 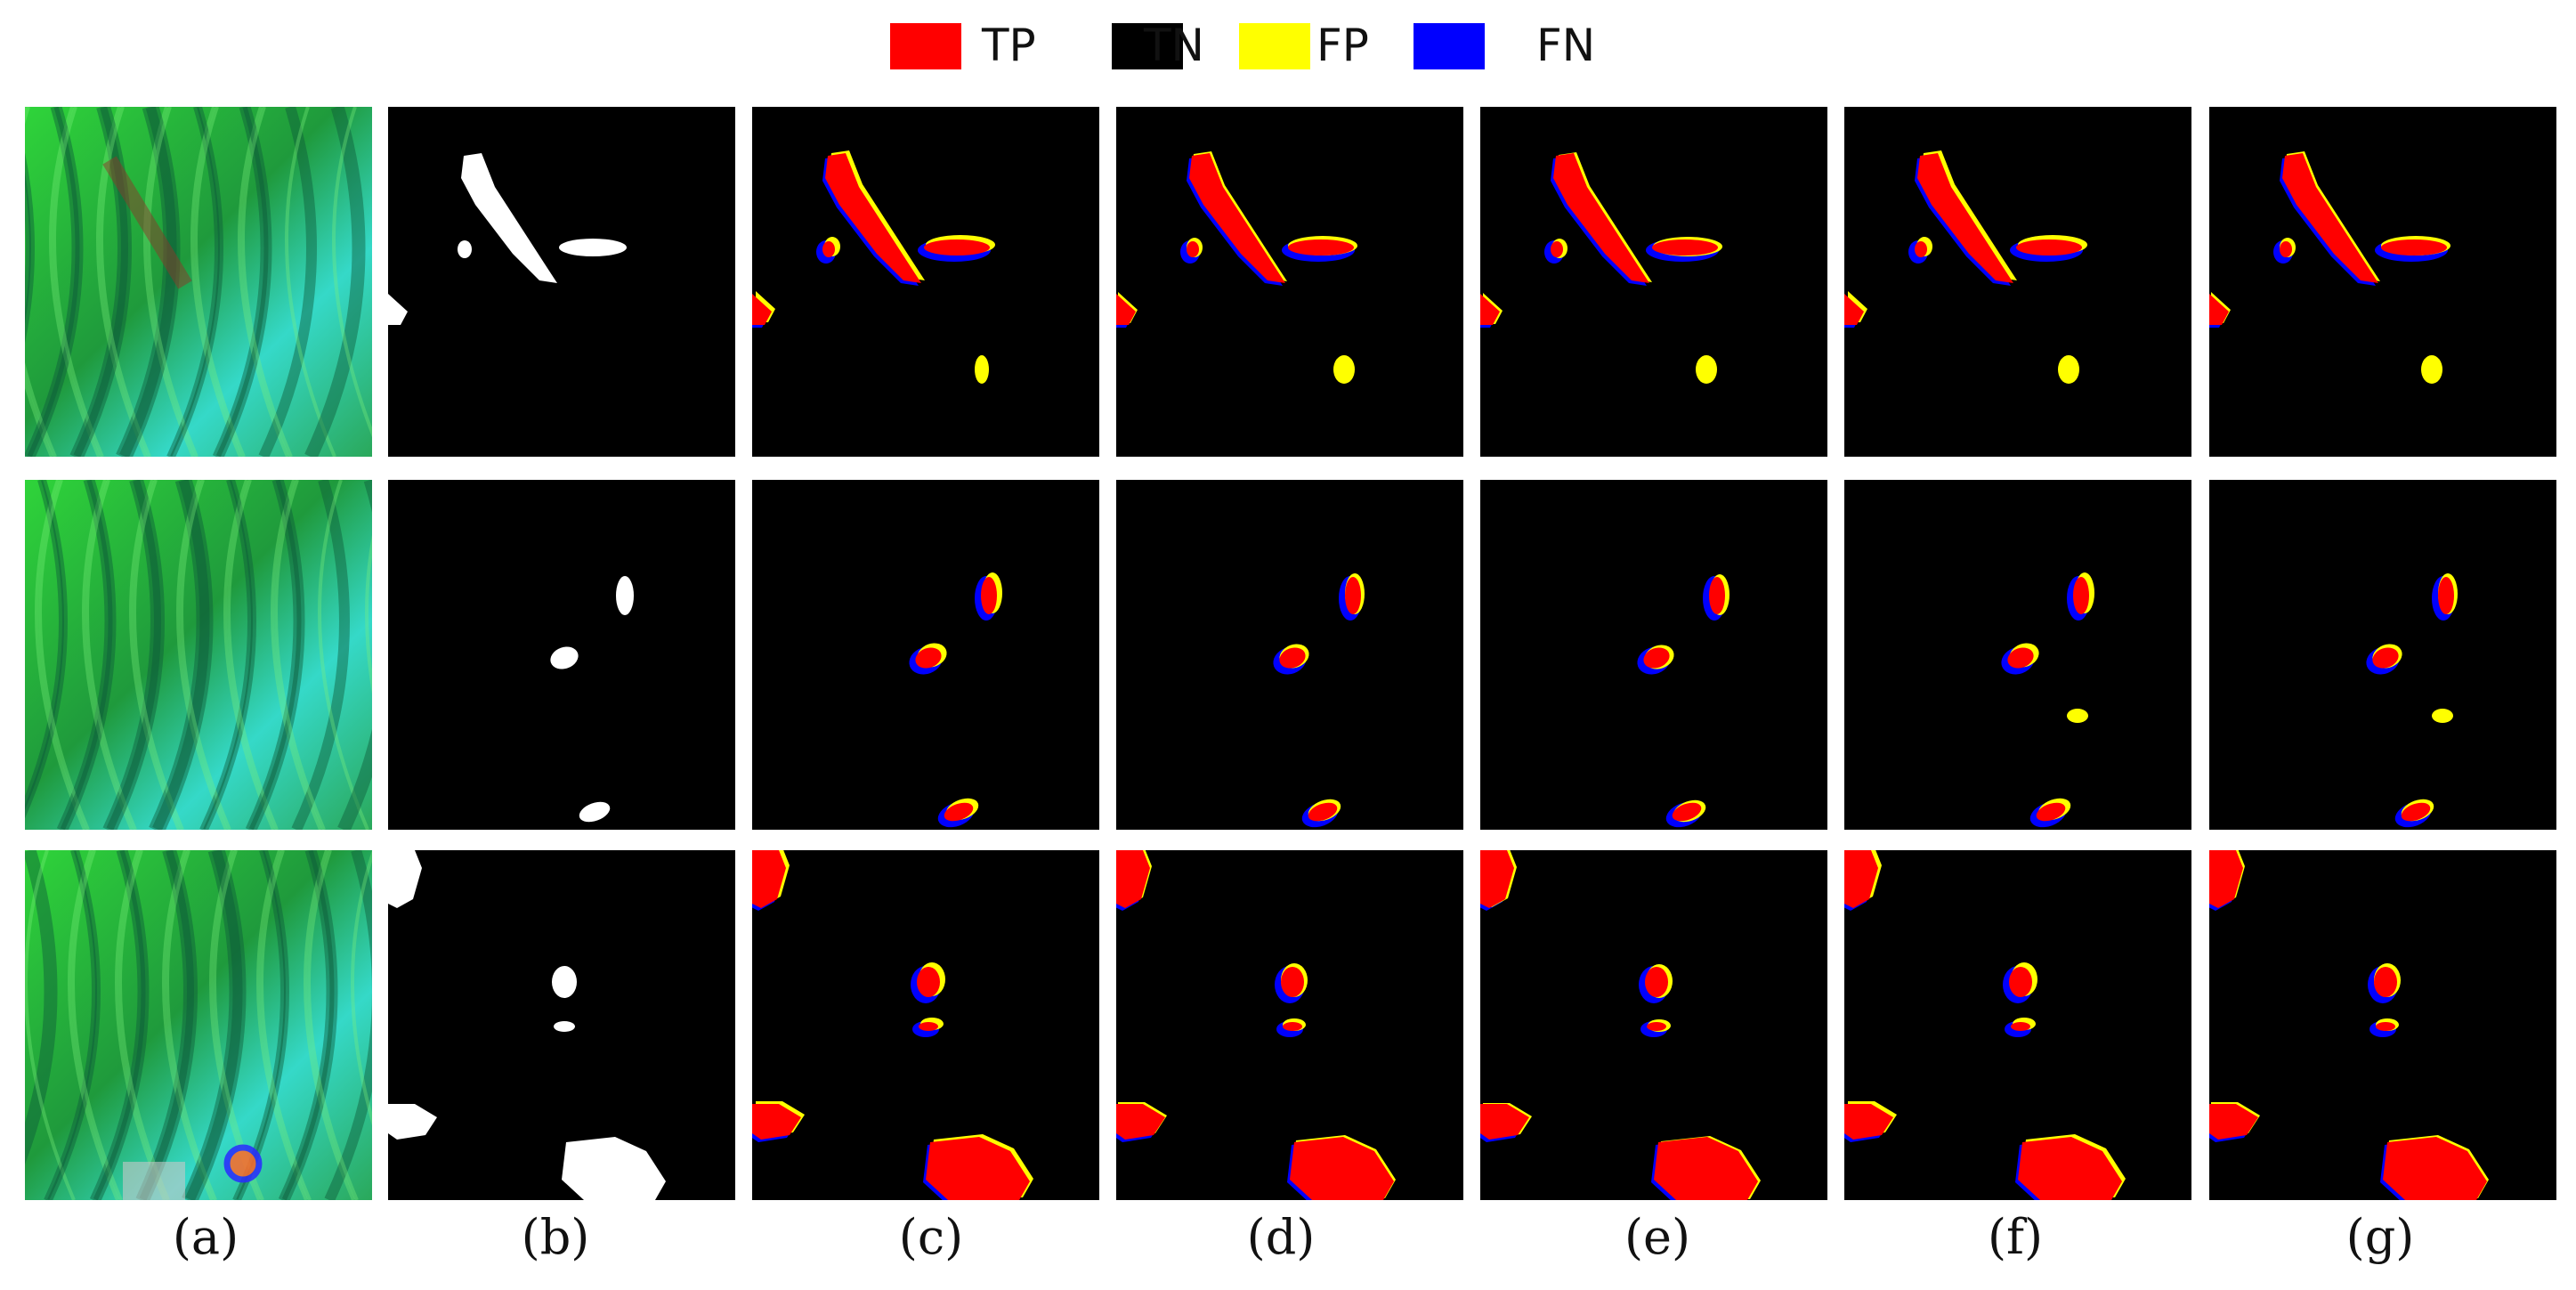 I want to click on caption-e: (e), so click(x=1657, y=1237).